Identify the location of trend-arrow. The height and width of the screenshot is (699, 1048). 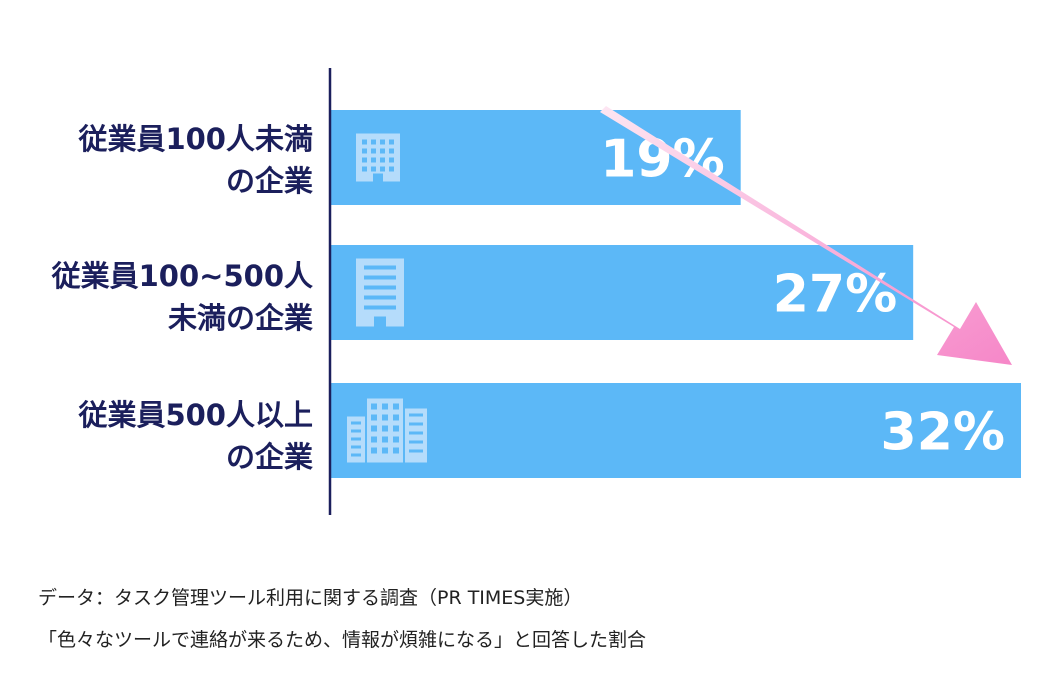
(806, 235).